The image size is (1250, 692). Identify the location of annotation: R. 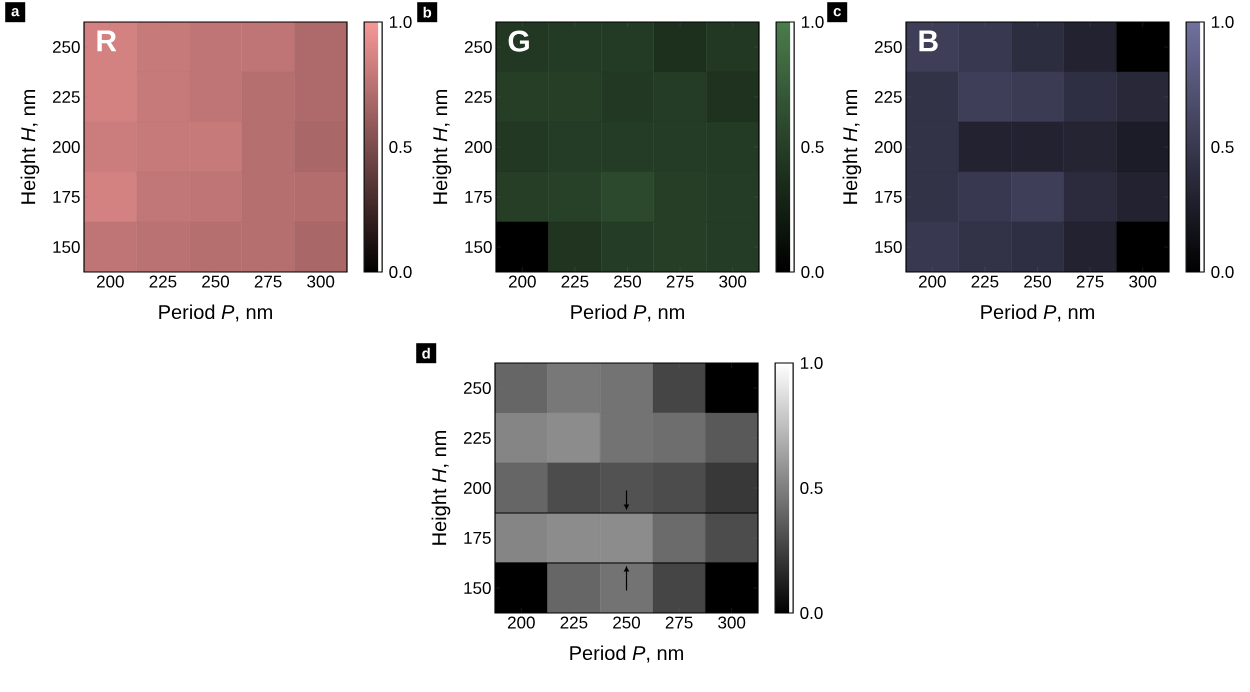
(107, 41).